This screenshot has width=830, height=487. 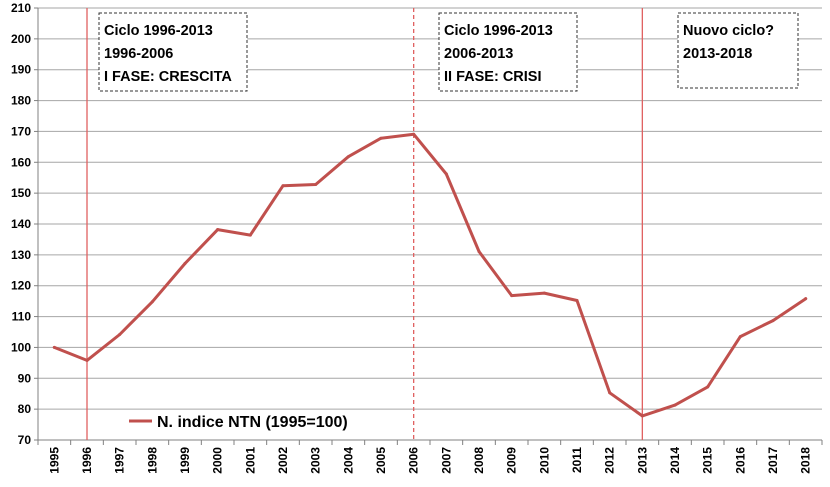 I want to click on x-tick-2005: 2005, so click(x=381, y=460).